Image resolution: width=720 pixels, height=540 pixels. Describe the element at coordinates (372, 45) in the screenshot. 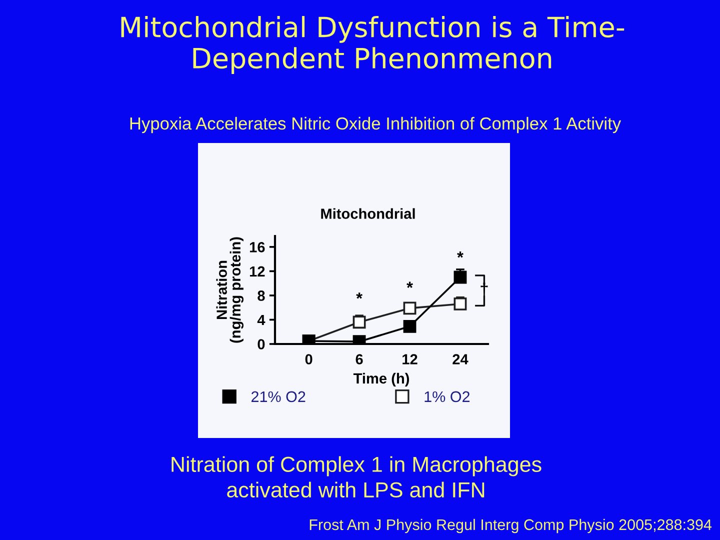

I see `chart-title: Mitochondrial Dysfunction is a Time- Dependent Phenonmenon` at that location.